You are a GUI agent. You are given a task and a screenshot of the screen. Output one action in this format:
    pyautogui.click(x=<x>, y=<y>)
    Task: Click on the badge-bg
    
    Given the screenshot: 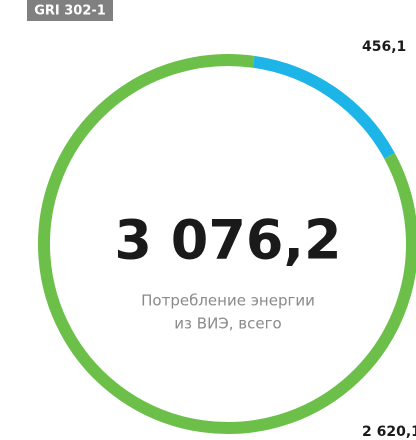 What is the action you would take?
    pyautogui.click(x=70, y=10)
    